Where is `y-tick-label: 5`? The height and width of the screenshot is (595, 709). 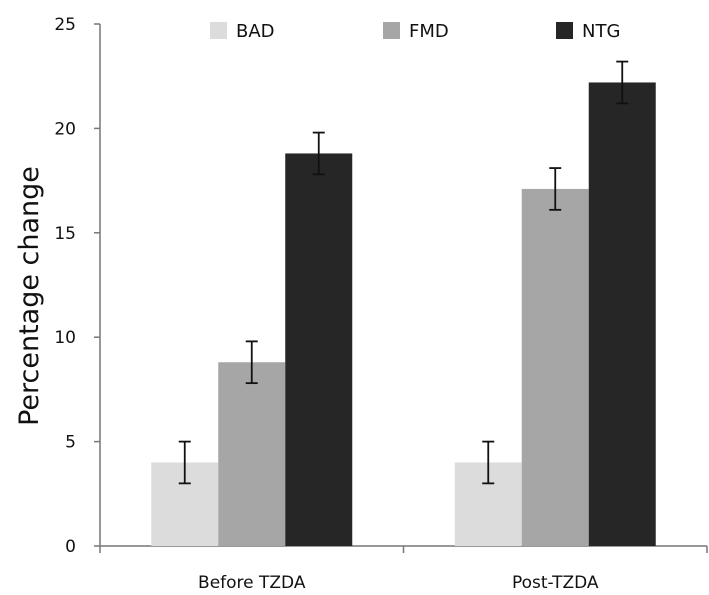 y-tick-label: 5 is located at coordinates (70, 443).